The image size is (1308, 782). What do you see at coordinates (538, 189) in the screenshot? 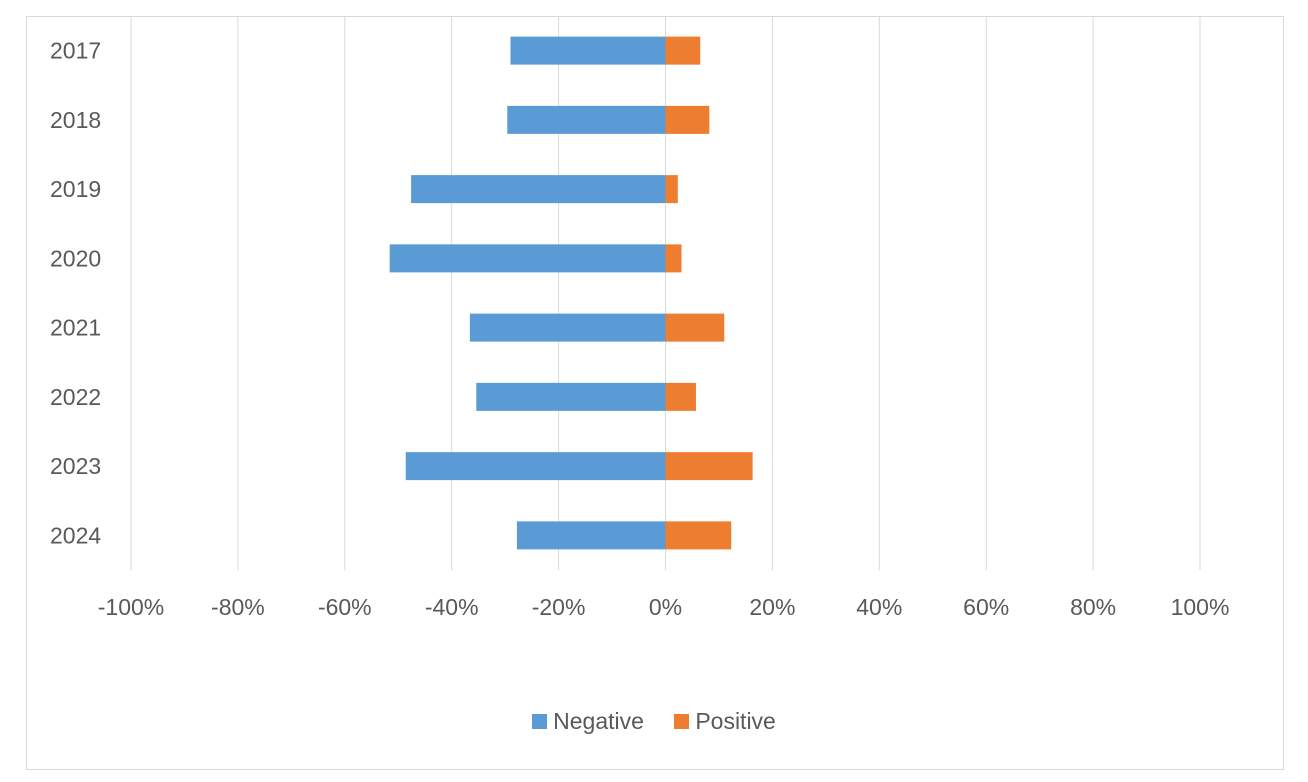
I see `bar-negative-2019` at bounding box center [538, 189].